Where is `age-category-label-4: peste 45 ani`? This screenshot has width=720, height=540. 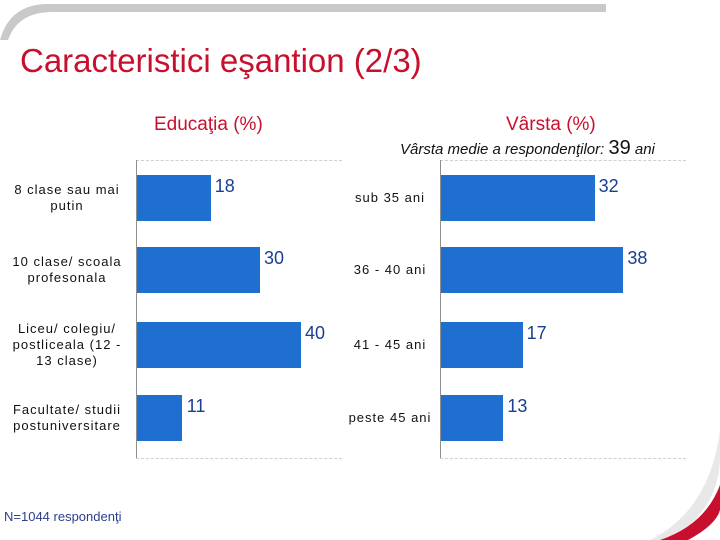 age-category-label-4: peste 45 ani is located at coordinates (390, 417).